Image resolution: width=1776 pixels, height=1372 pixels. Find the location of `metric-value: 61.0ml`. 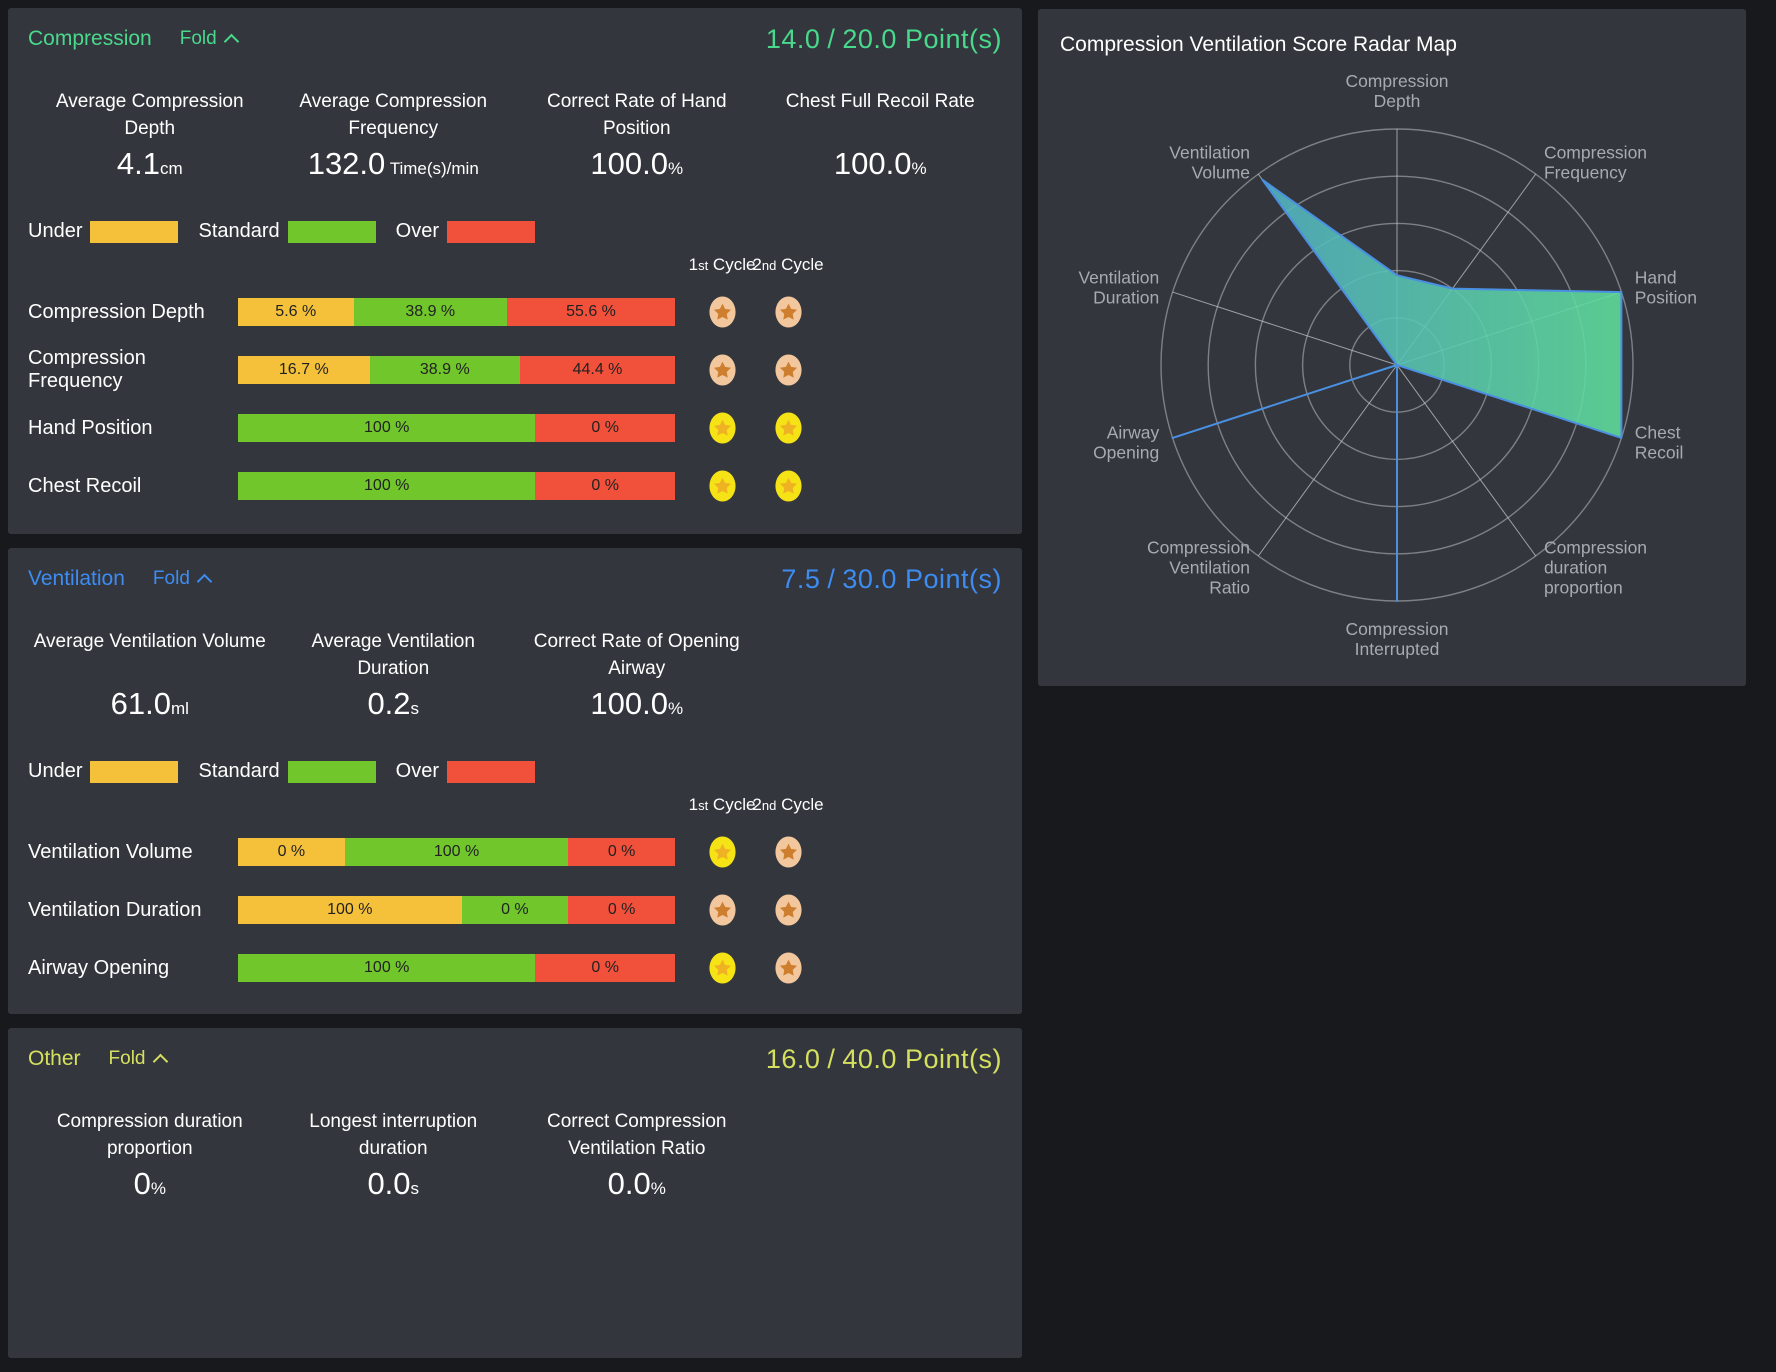

metric-value: 61.0ml is located at coordinates (149, 703).